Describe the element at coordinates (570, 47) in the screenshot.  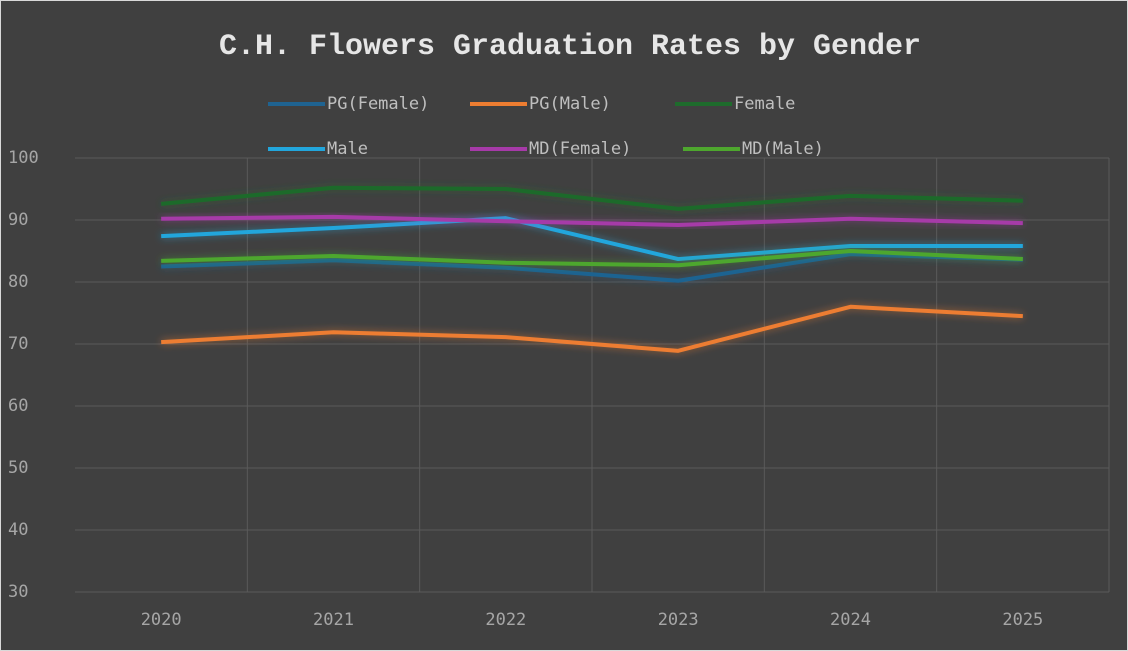
I see `chart-title: C.H. Flowers Graduation Rates by Gender` at that location.